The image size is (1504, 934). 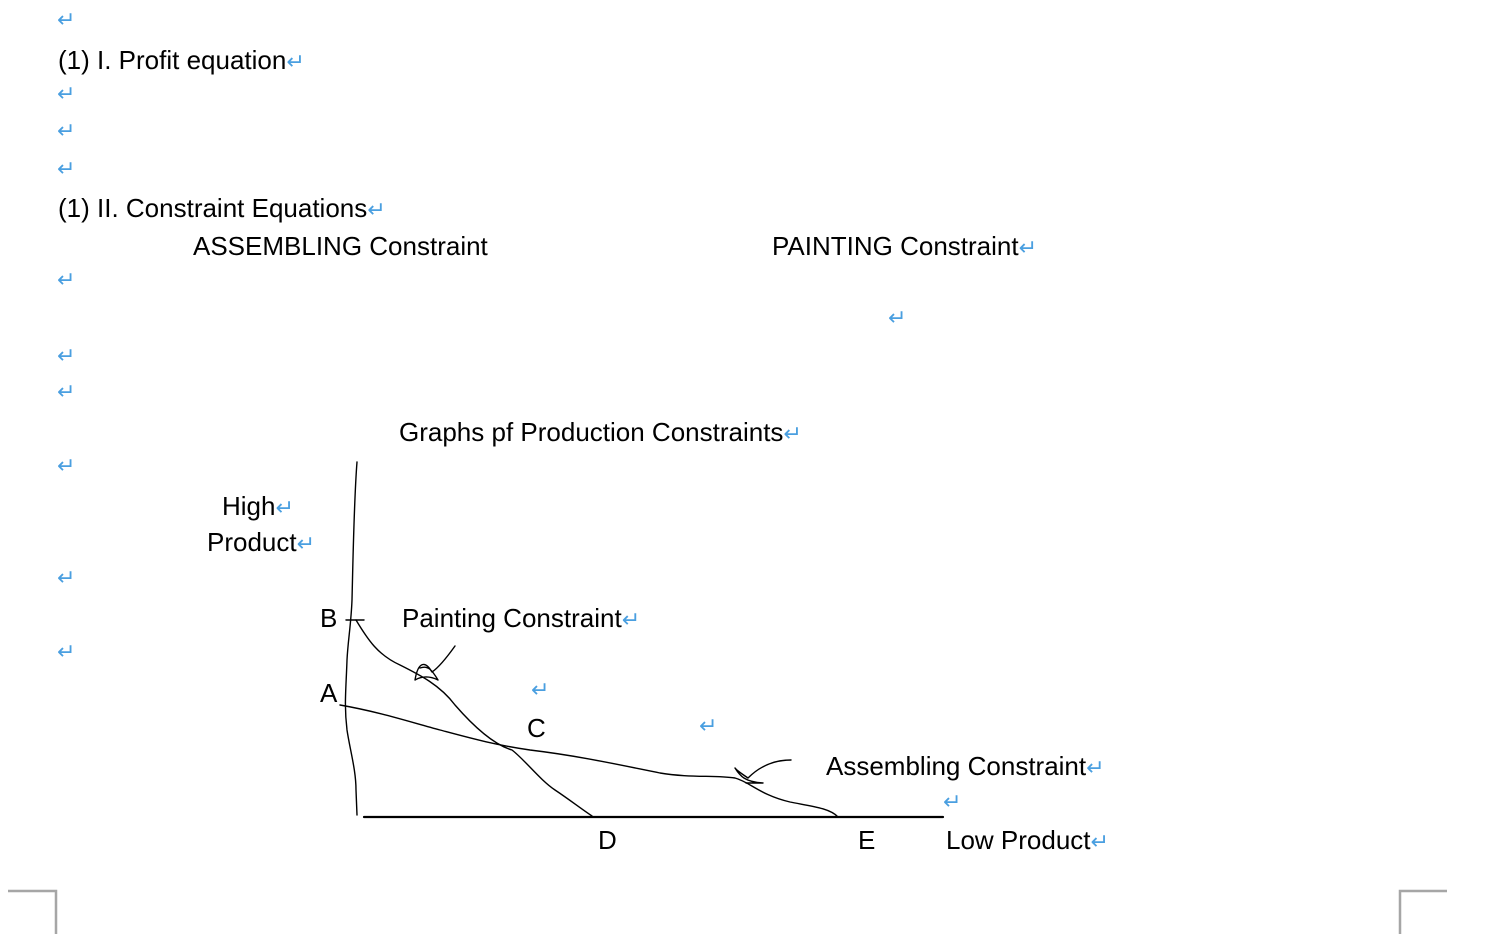 I want to click on profit-equation-heading: (1) I. Profit equation↵, so click(x=181, y=60).